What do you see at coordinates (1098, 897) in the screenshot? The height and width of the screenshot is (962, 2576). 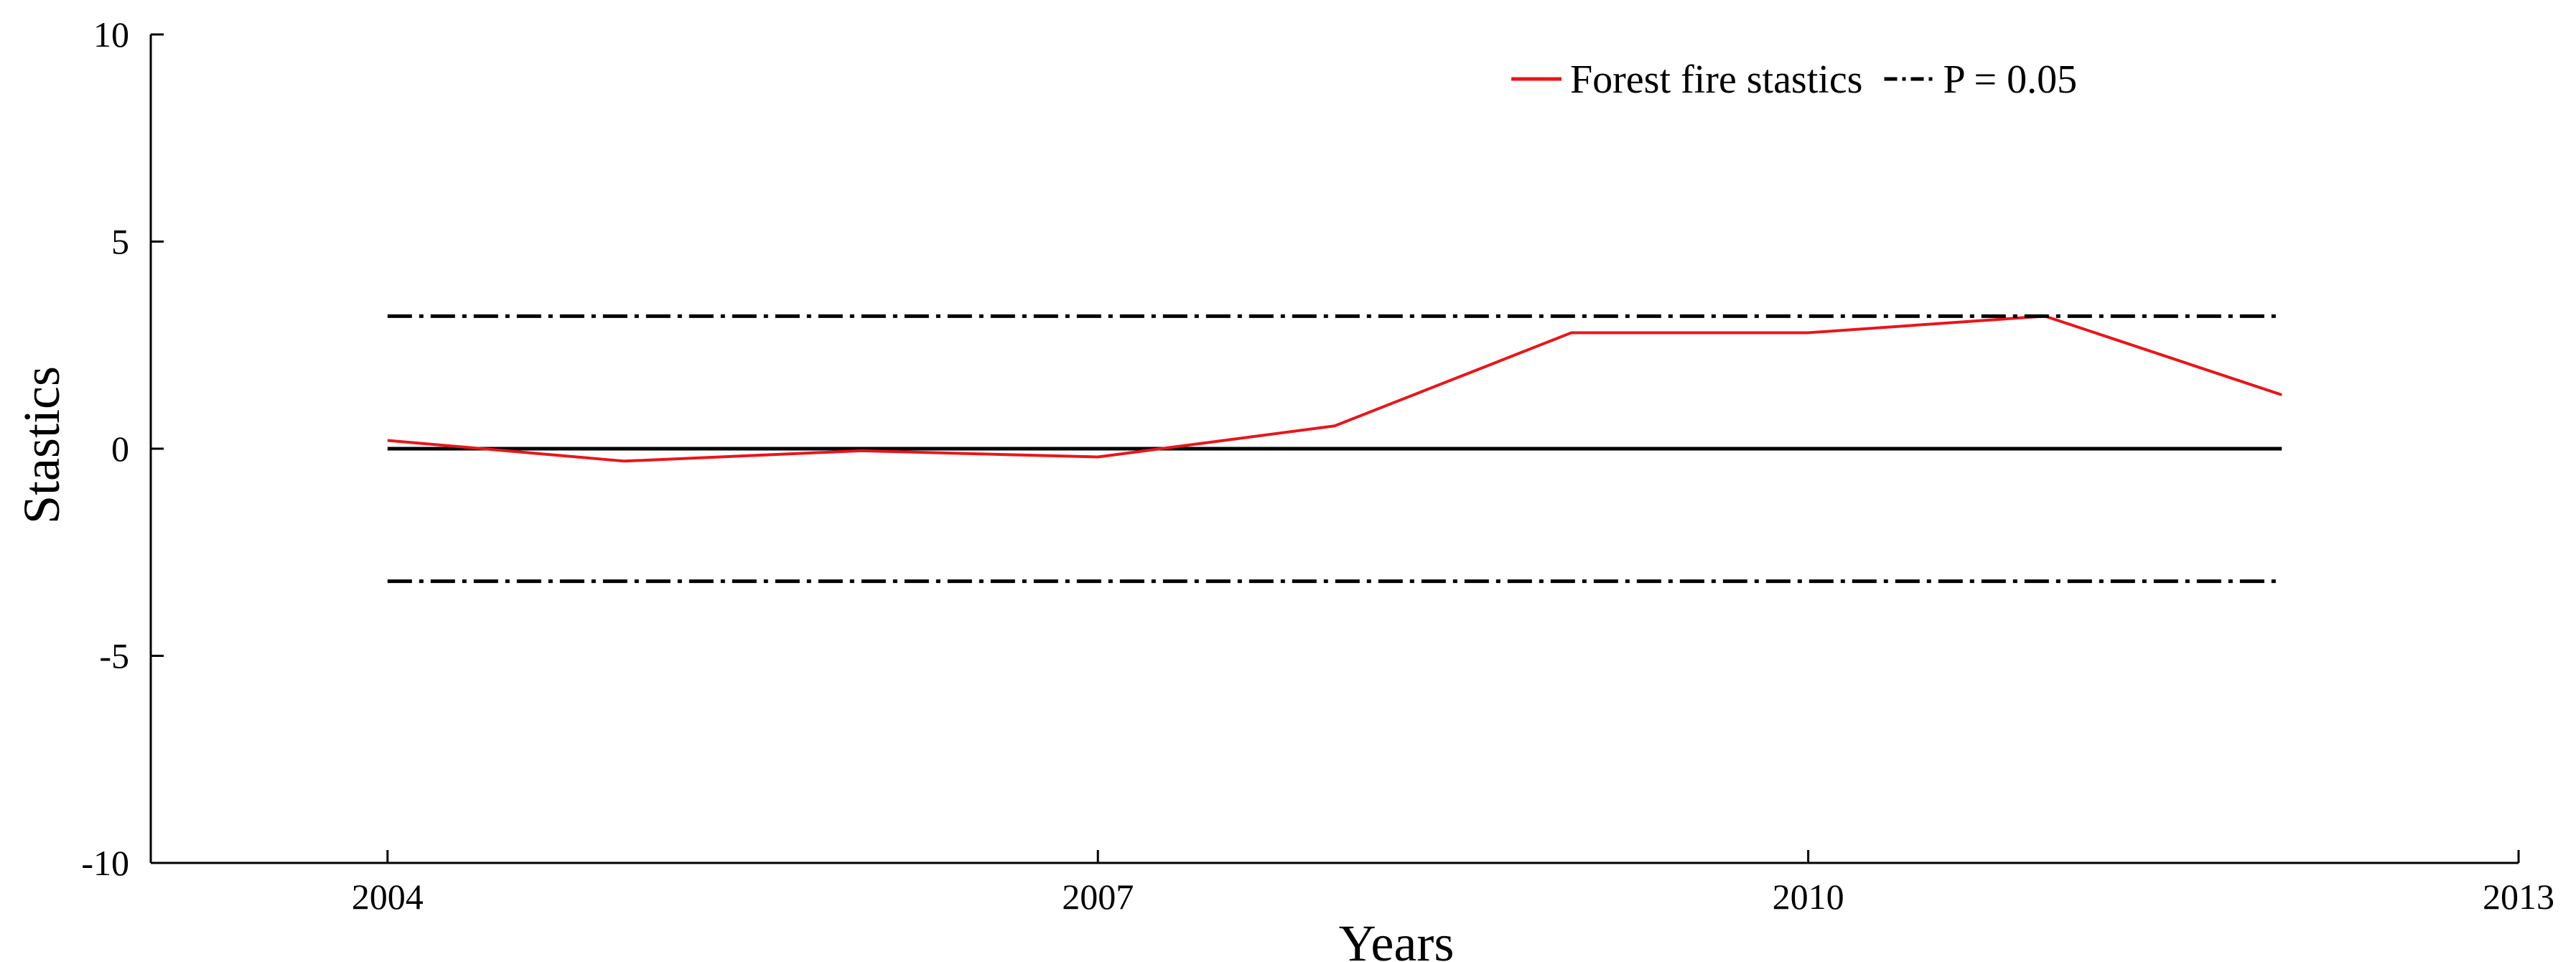 I see `x-tick-label: 2007` at bounding box center [1098, 897].